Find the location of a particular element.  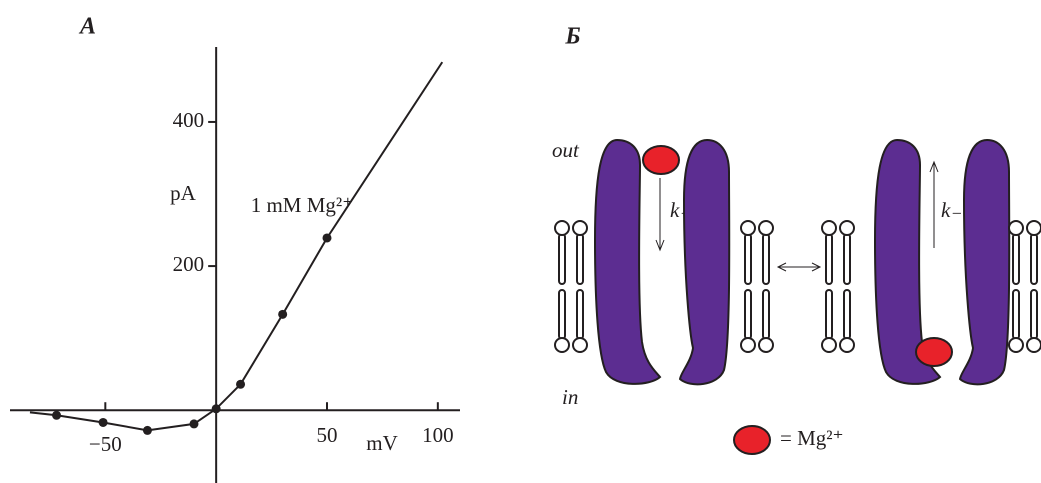

y-tick-label: 200 is located at coordinates (189, 264).